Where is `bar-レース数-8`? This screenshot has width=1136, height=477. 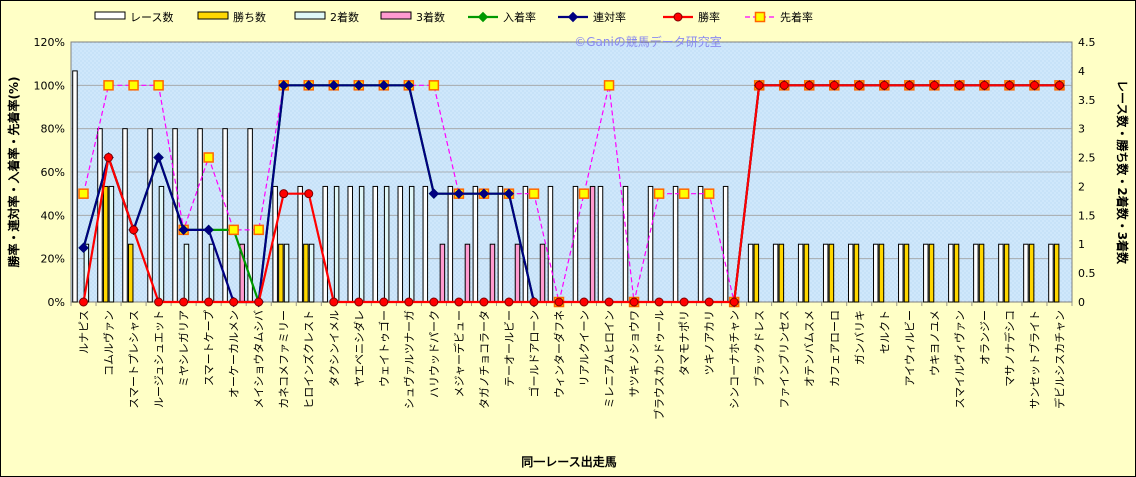
bar-レース数-8 is located at coordinates (275, 244).